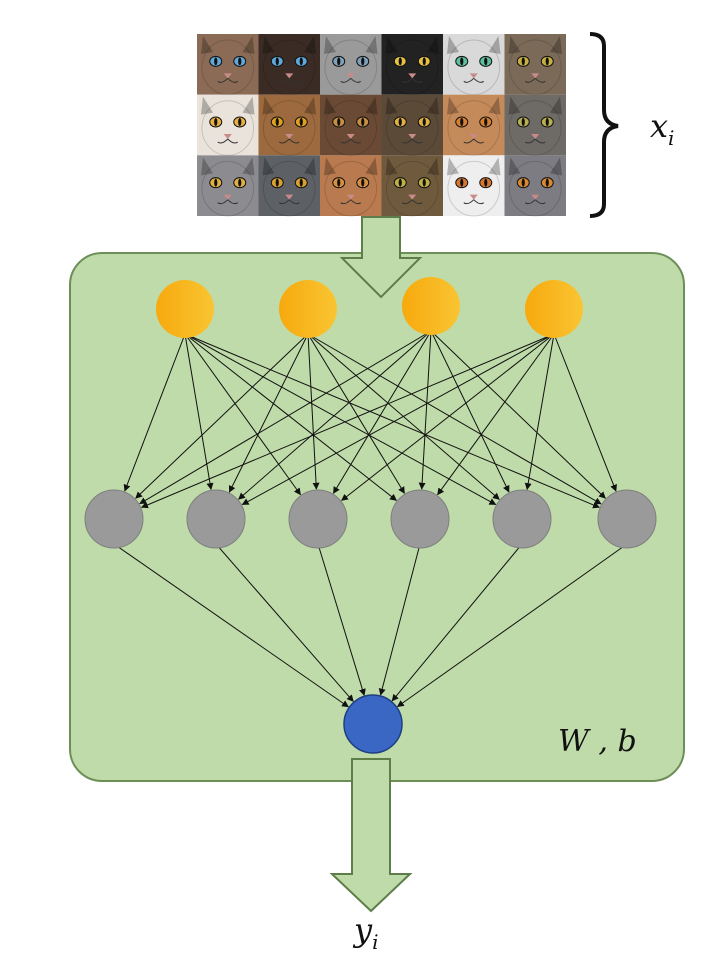  I want to click on input-label: xi, so click(662, 128).